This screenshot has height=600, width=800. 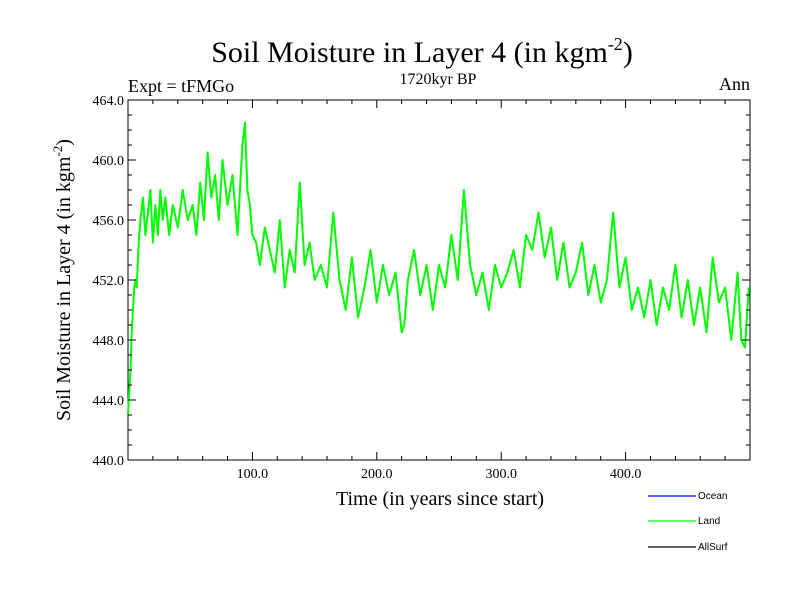 I want to click on y-tick-label: 456.0, so click(x=109, y=221).